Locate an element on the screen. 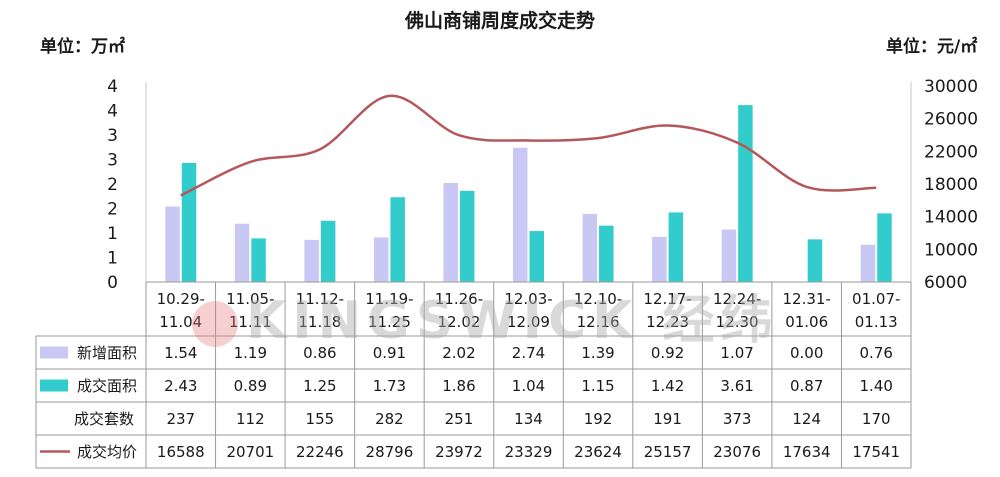 The image size is (1000, 477). table-cell-value: 16588 is located at coordinates (181, 452).